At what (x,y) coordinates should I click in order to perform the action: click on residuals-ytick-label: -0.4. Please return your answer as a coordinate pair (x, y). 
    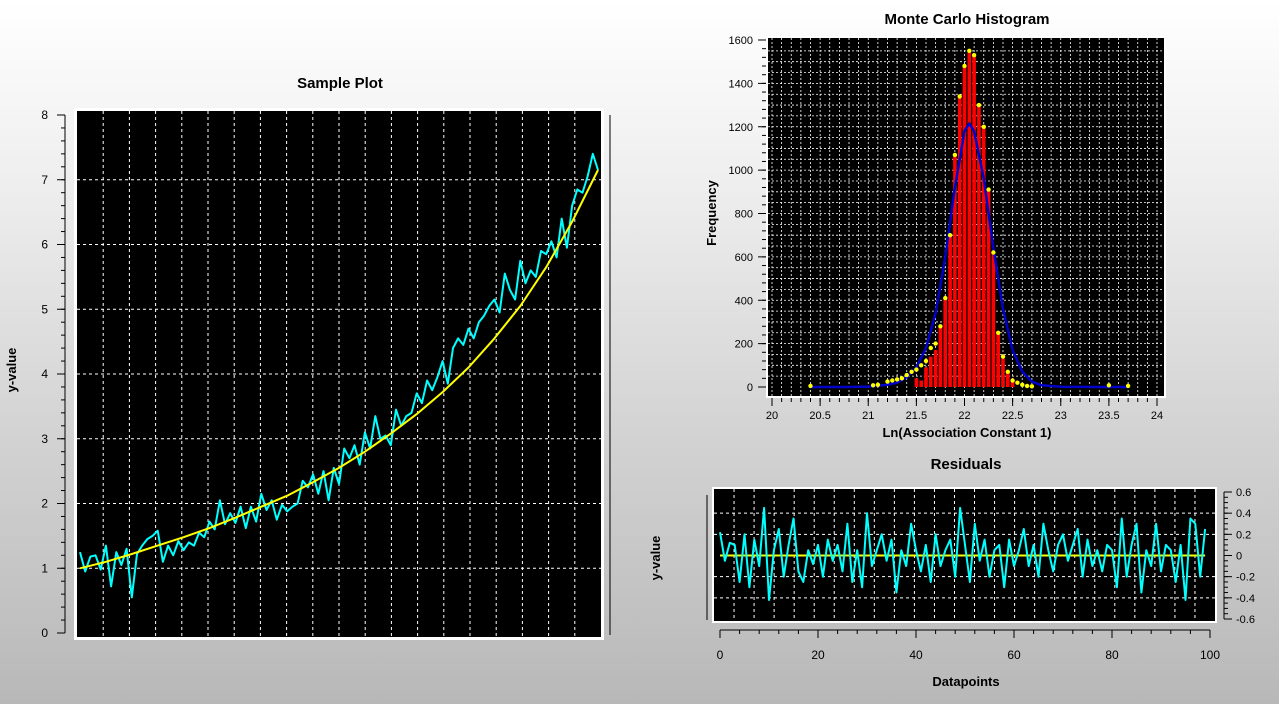
    Looking at the image, I should click on (1245, 599).